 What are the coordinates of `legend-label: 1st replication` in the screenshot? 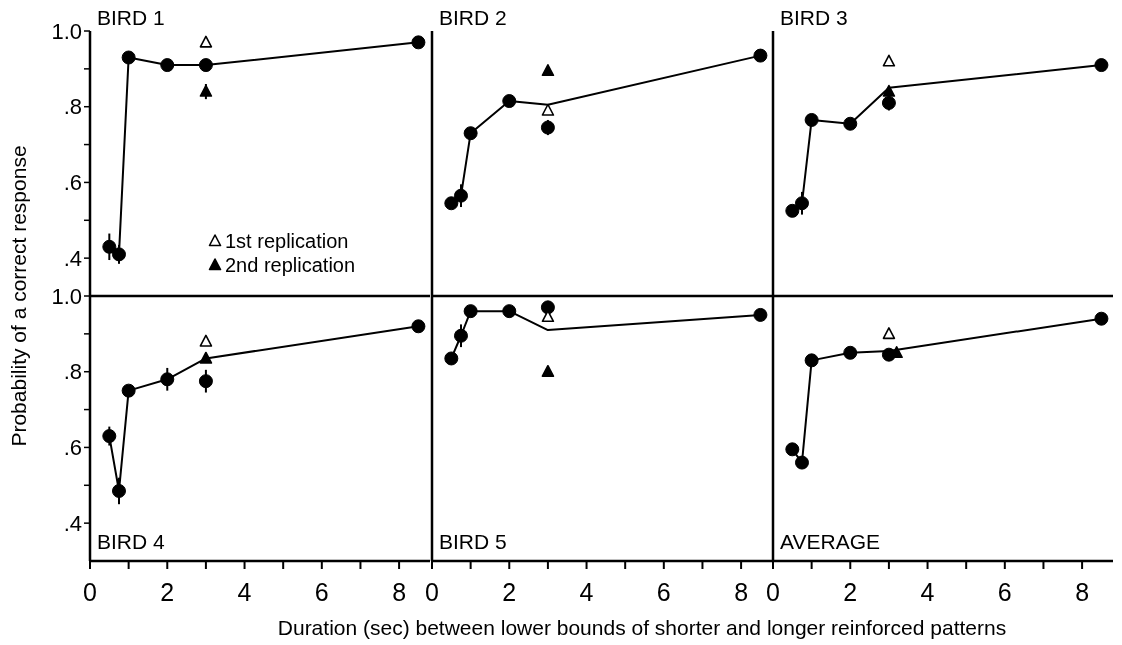 It's located at (287, 241).